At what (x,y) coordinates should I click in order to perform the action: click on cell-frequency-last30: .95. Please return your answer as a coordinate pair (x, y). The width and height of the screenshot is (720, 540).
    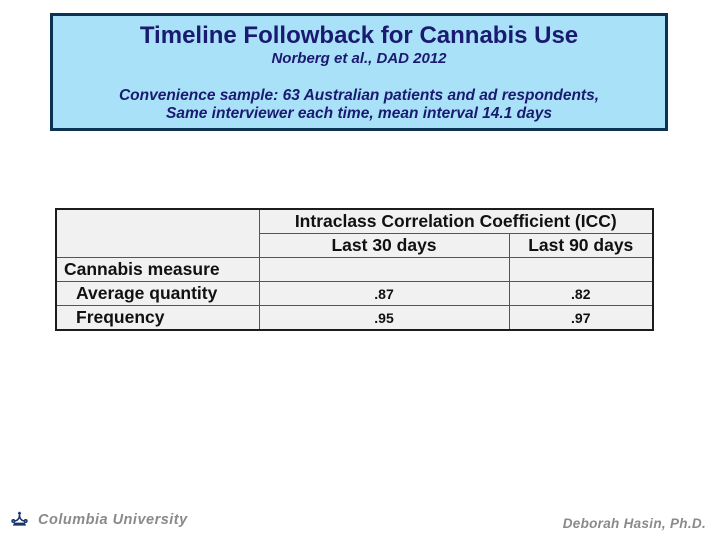
    Looking at the image, I should click on (384, 318).